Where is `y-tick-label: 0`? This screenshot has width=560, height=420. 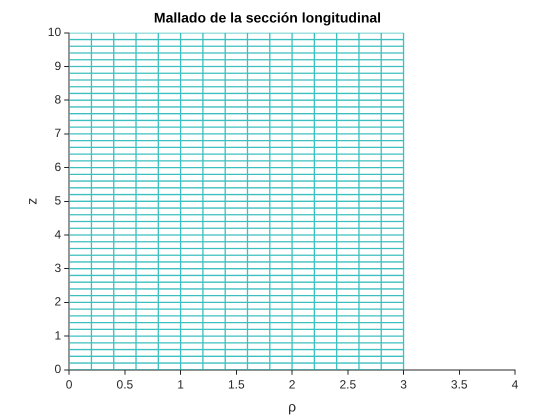 y-tick-label: 0 is located at coordinates (58, 369).